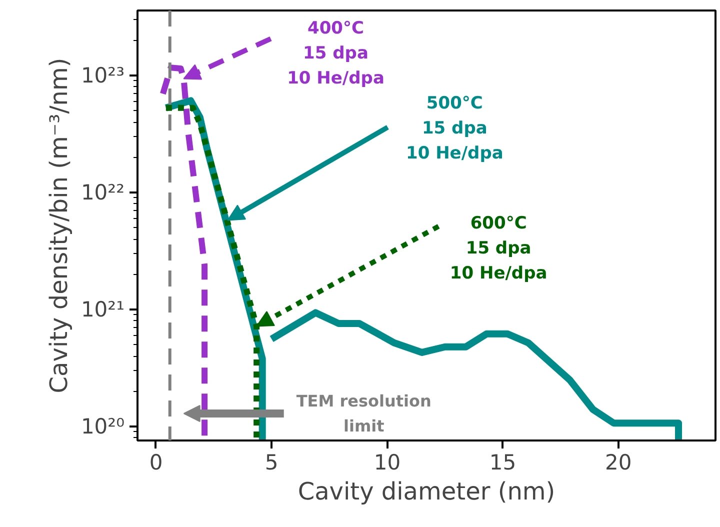 Image resolution: width=720 pixels, height=527 pixels. I want to click on x-tick-label: 0, so click(156, 462).